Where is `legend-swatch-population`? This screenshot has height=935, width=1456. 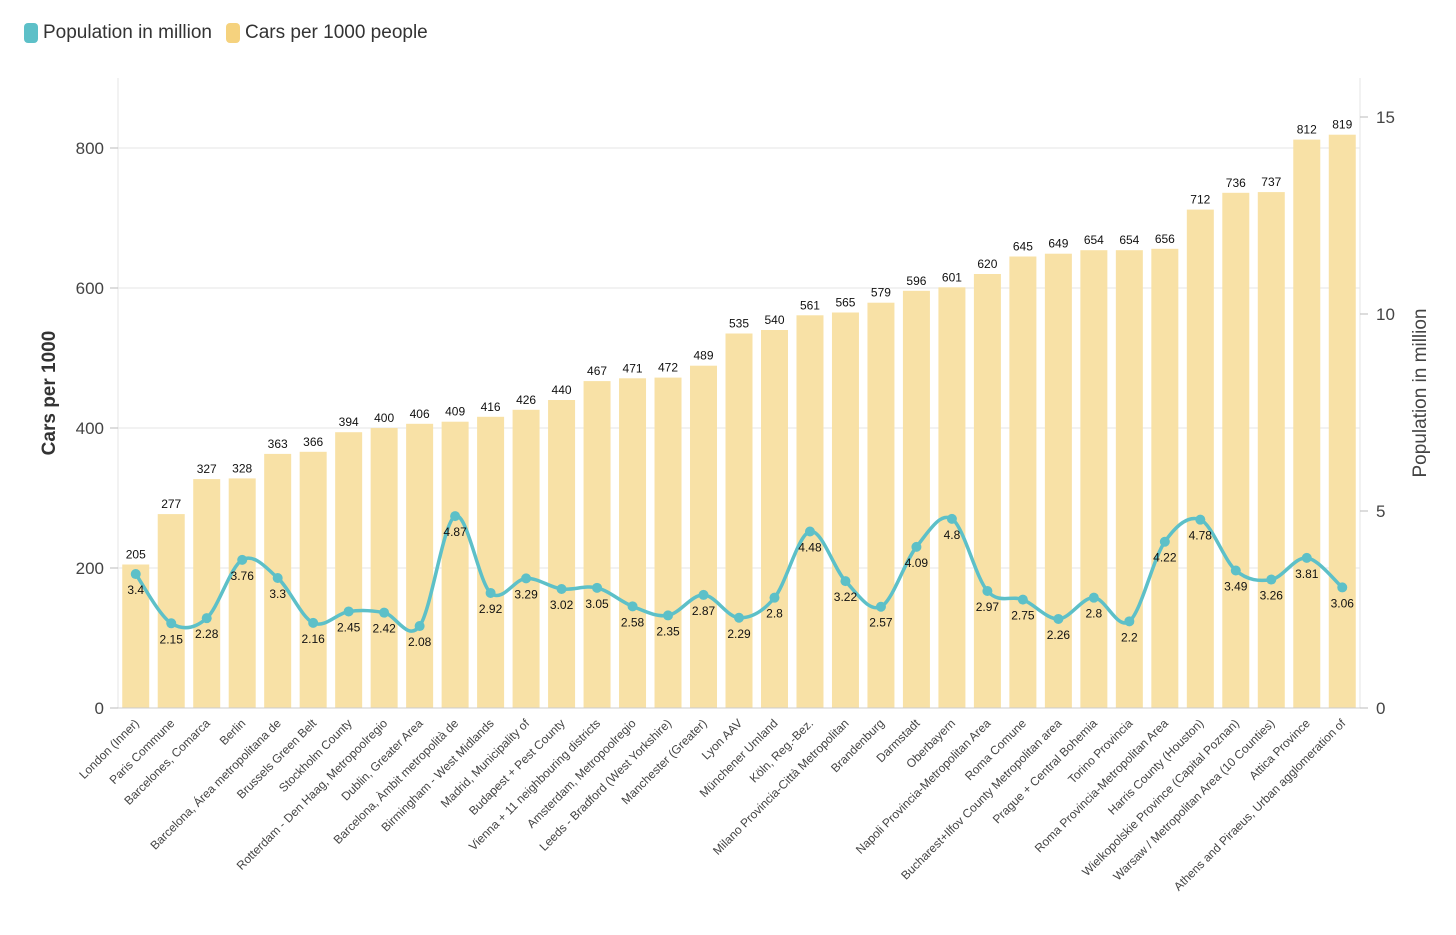 legend-swatch-population is located at coordinates (31, 33).